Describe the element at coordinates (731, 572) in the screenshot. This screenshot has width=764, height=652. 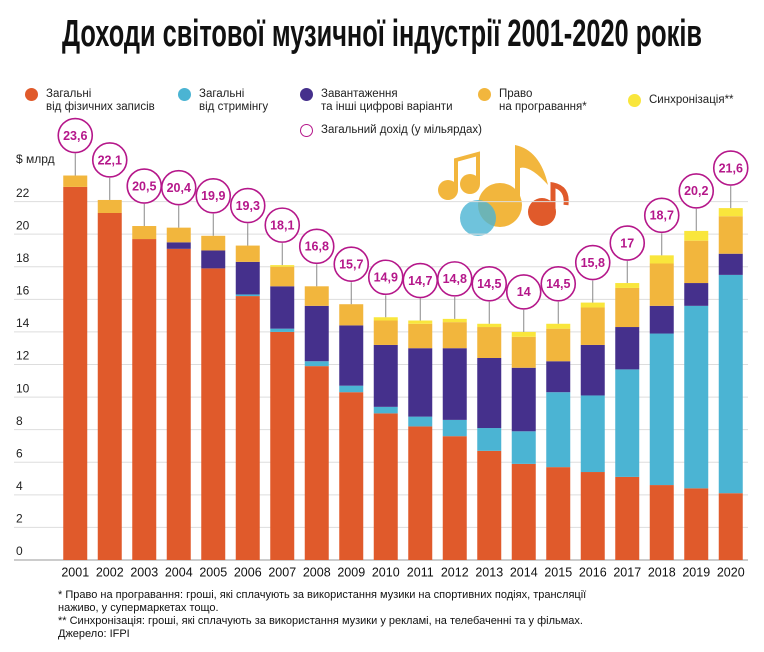
I see `x-tick-label: 2020` at that location.